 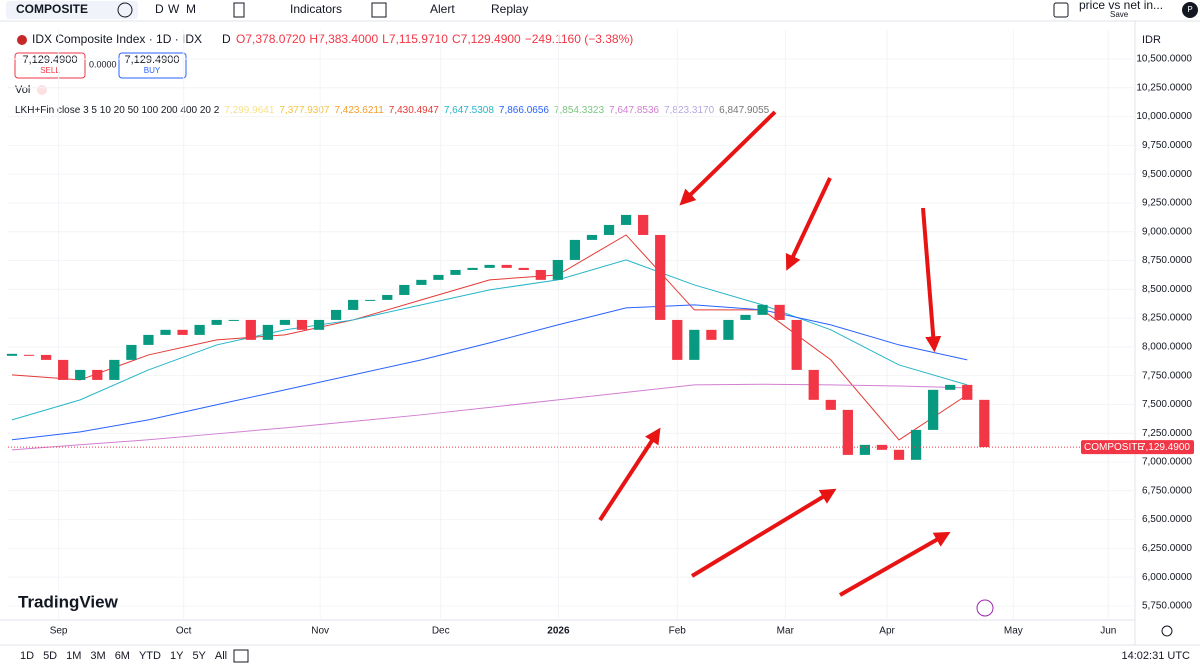 I want to click on timeframe-button: 1M, so click(x=73, y=656).